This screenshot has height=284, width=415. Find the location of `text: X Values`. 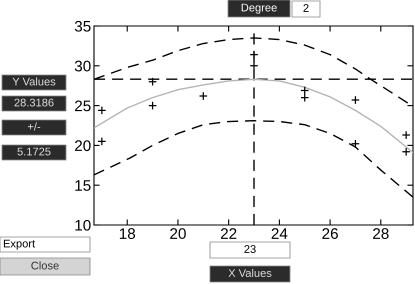

text: X Values is located at coordinates (250, 272).